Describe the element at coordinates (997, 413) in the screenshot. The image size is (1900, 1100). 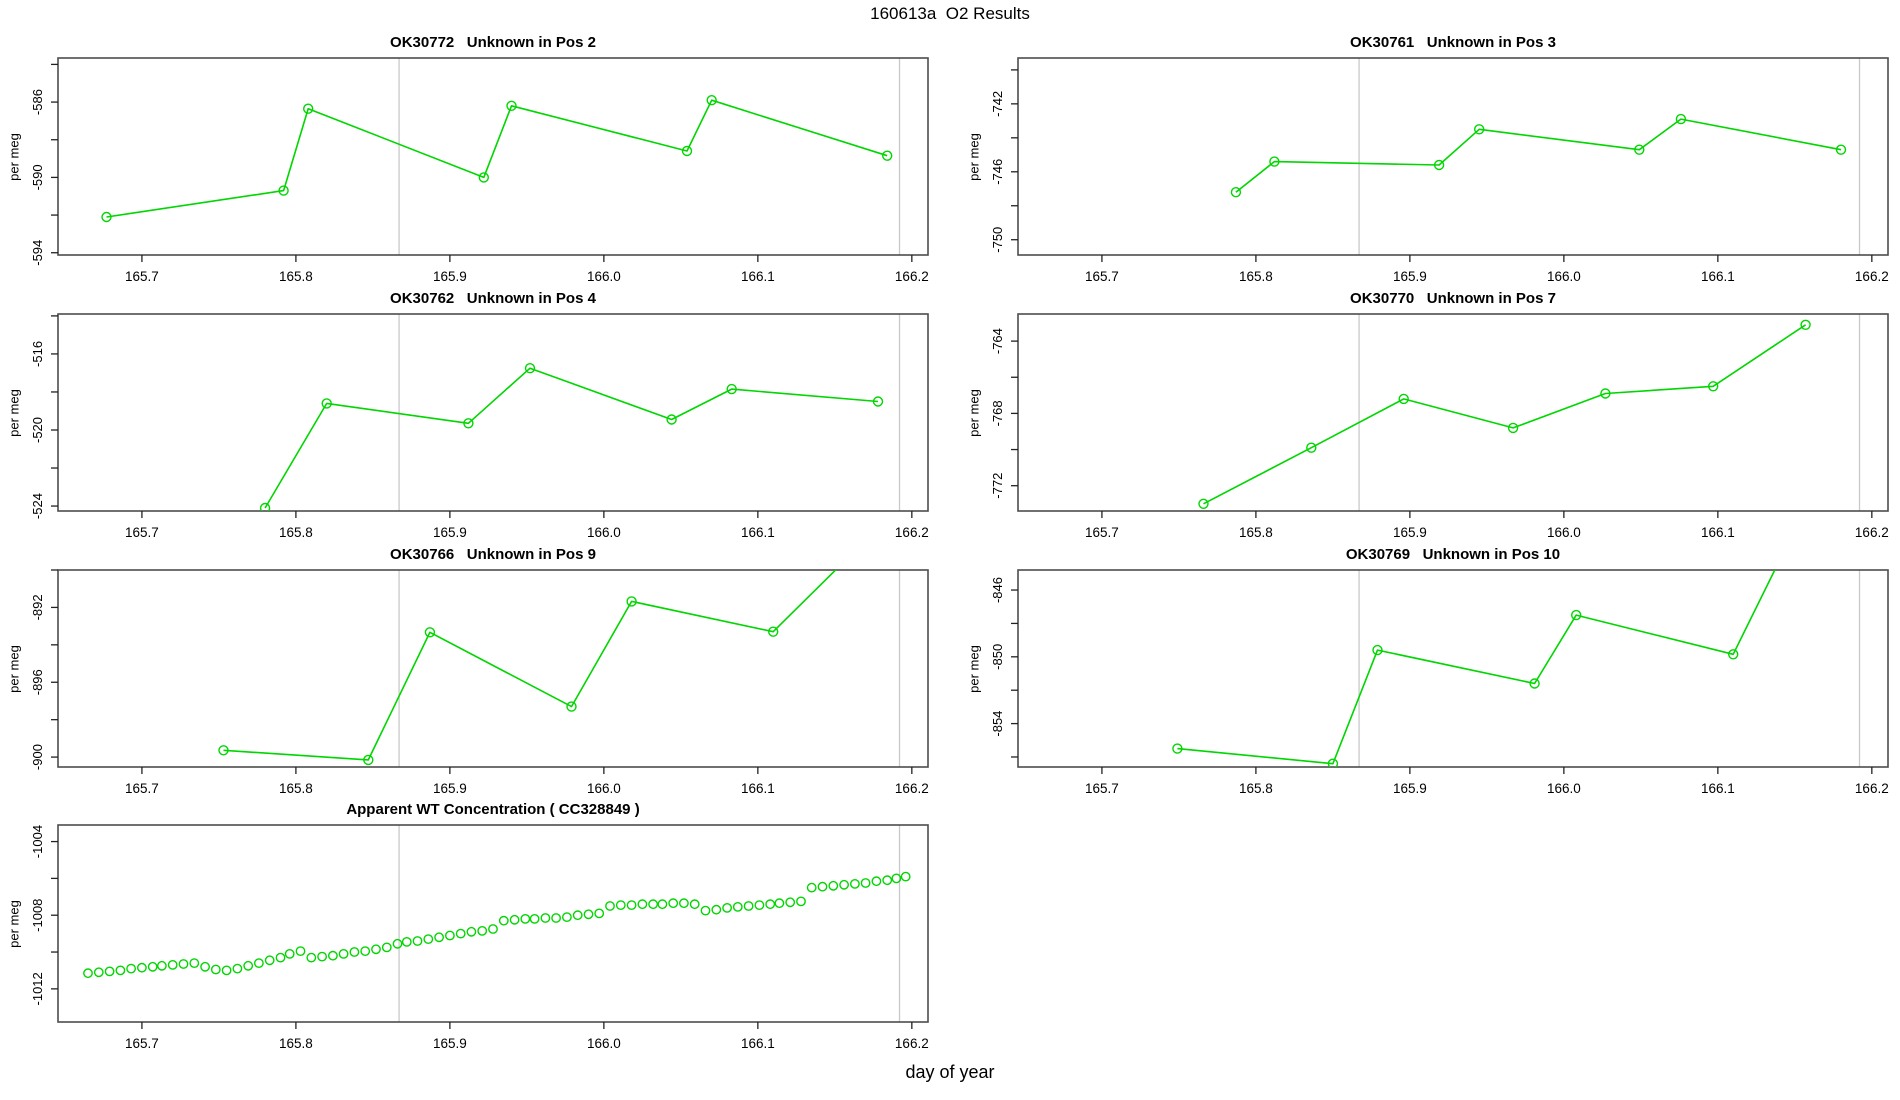
I see `y-tick-label: -768` at that location.